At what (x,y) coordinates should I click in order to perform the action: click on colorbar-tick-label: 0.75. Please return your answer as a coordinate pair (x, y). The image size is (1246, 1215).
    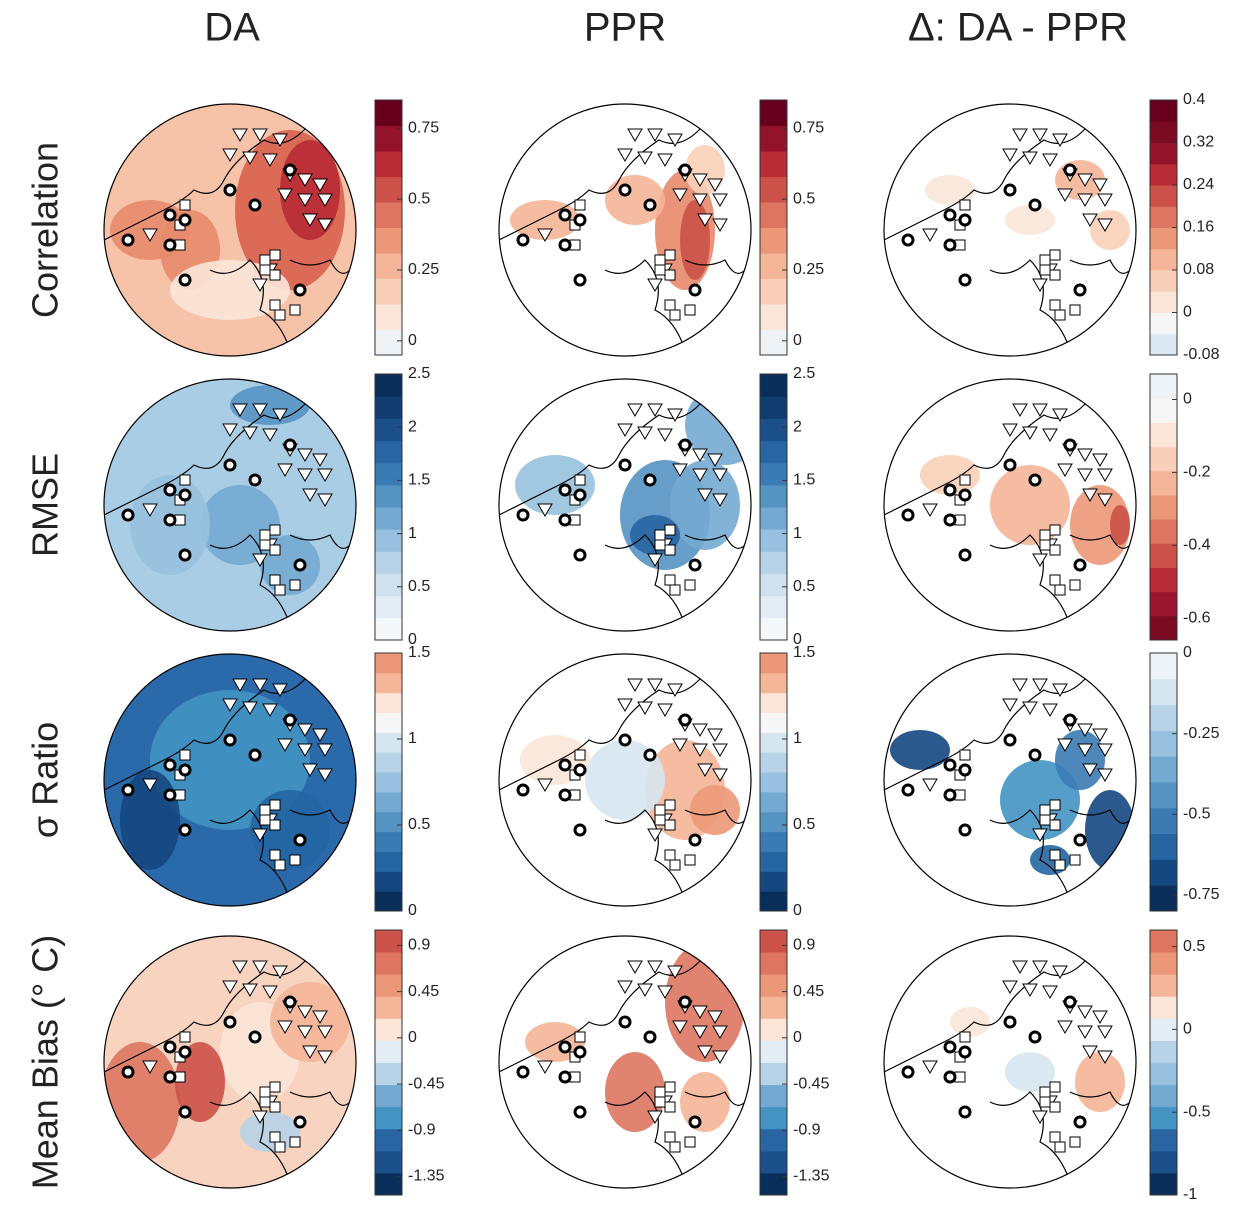
    Looking at the image, I should click on (808, 128).